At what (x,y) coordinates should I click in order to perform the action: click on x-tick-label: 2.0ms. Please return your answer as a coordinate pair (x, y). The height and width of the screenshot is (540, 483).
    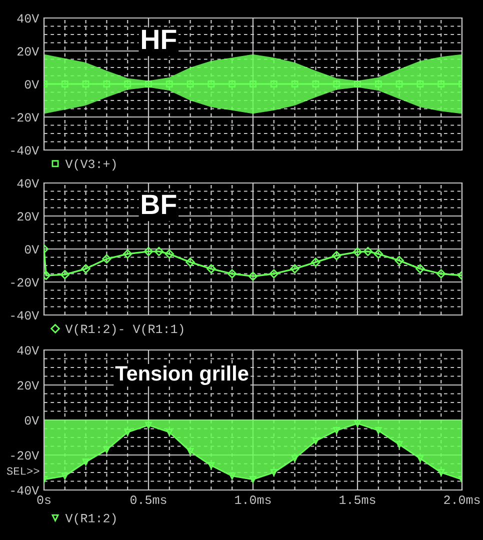
    Looking at the image, I should click on (462, 500).